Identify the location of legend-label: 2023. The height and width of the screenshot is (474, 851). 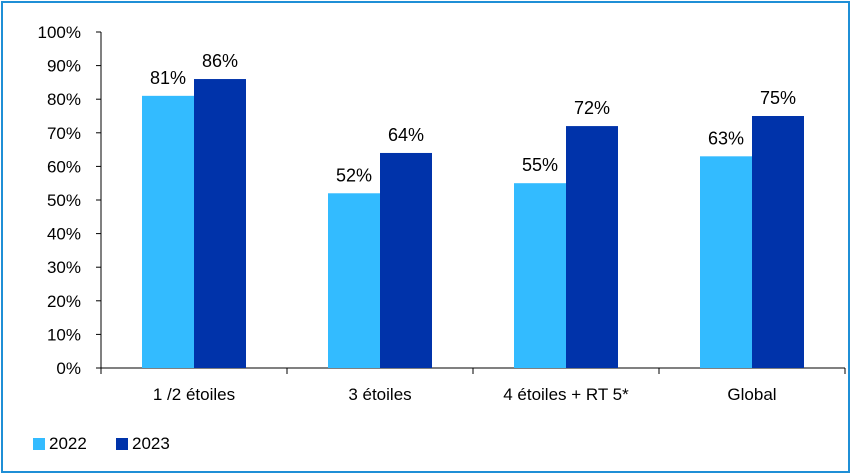
(151, 443).